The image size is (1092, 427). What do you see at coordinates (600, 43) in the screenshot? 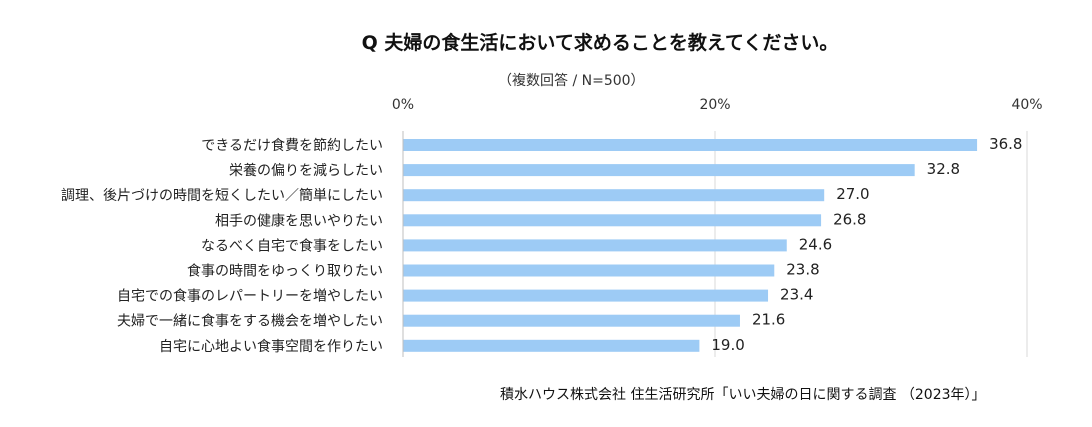
I see `chart-title: Q 夫婦の食生活において求めることを教えてください。` at bounding box center [600, 43].